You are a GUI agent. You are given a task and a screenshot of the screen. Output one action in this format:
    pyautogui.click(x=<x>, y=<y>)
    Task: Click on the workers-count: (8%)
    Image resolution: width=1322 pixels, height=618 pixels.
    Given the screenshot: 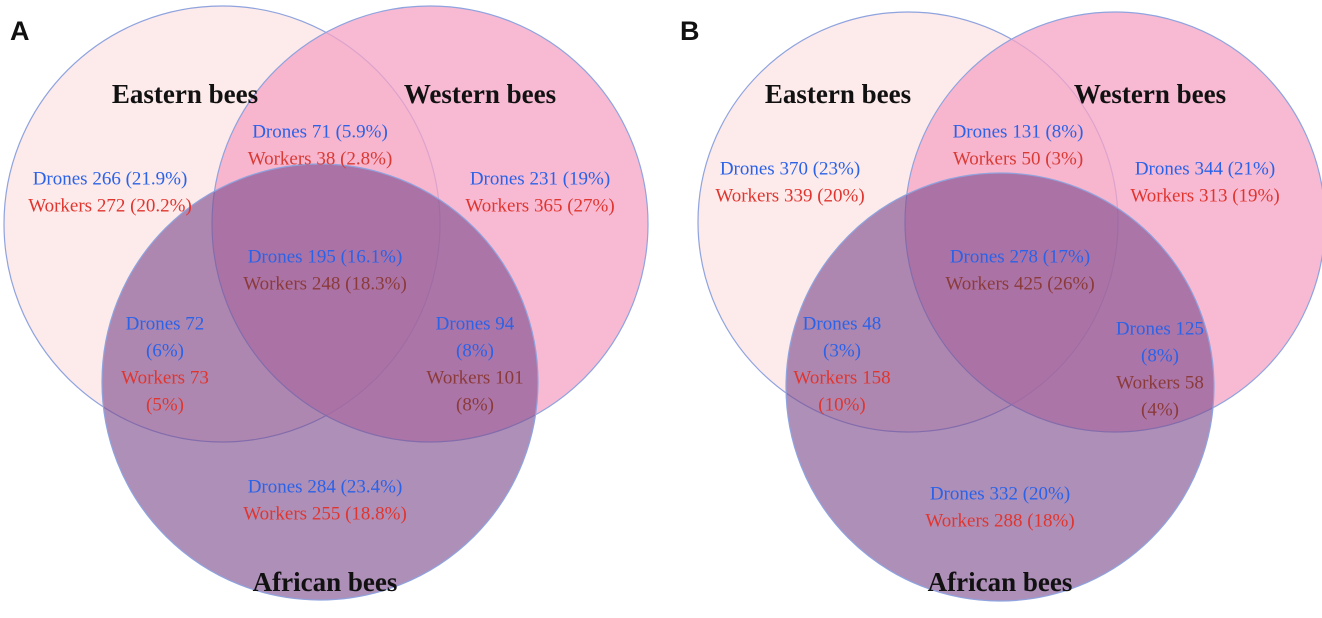 What is the action you would take?
    pyautogui.click(x=475, y=404)
    